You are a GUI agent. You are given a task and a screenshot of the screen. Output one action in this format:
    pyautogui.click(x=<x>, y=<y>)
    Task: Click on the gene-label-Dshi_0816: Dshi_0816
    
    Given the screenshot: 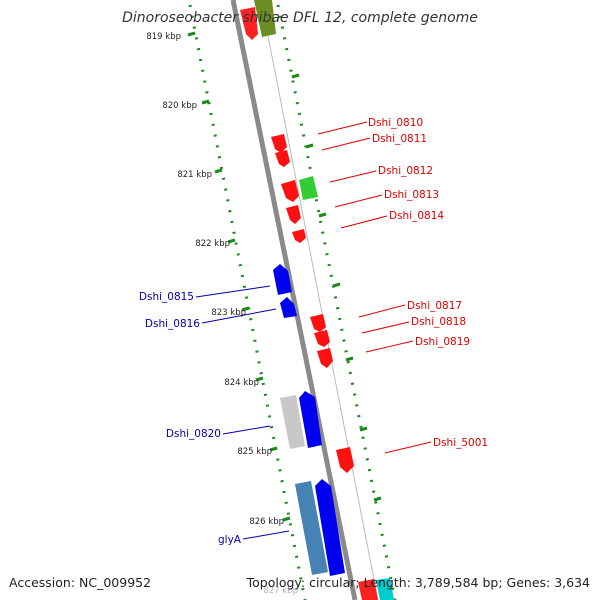 What is the action you would take?
    pyautogui.click(x=172, y=324)
    